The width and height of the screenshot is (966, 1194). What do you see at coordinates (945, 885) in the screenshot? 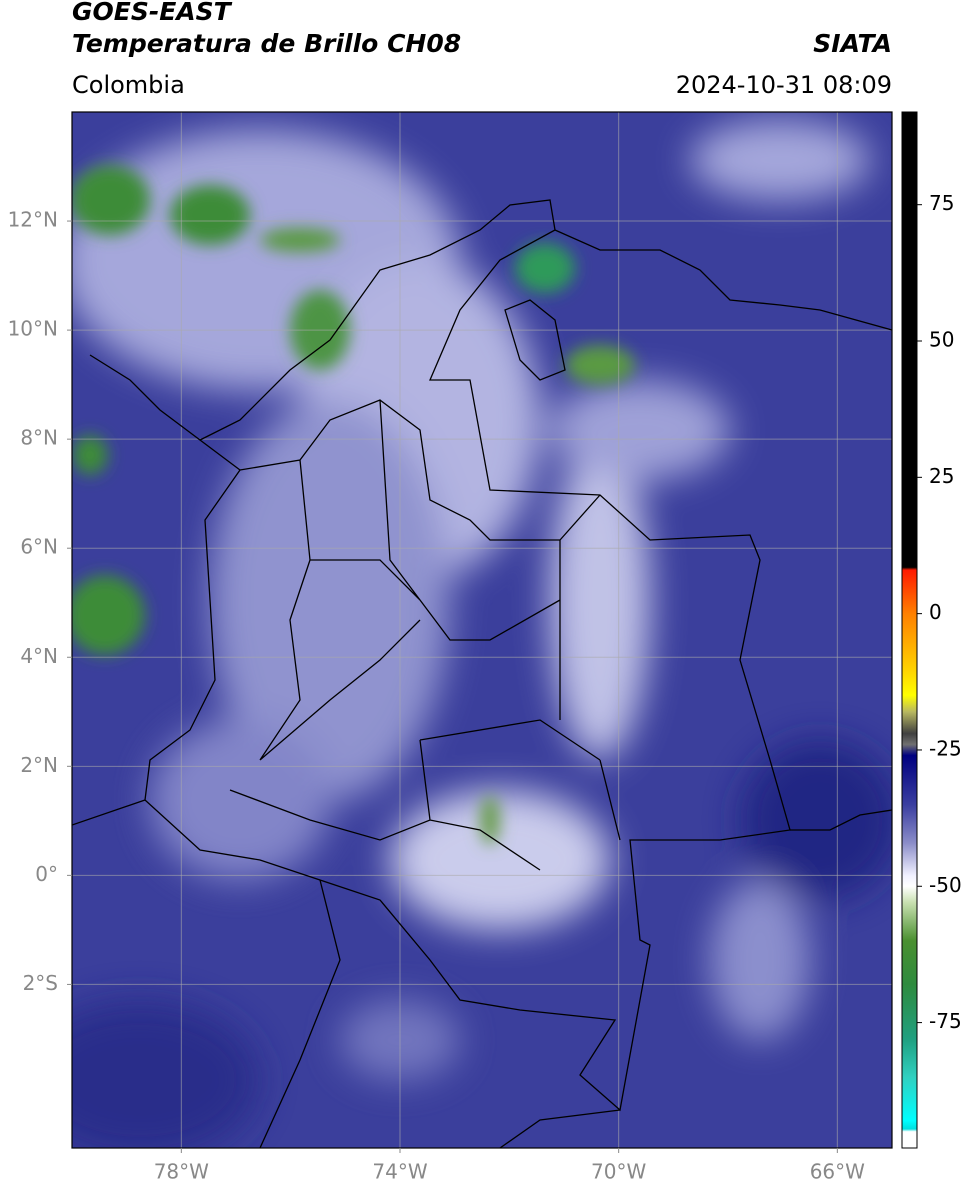
I see `colorbar-label: -50` at bounding box center [945, 885].